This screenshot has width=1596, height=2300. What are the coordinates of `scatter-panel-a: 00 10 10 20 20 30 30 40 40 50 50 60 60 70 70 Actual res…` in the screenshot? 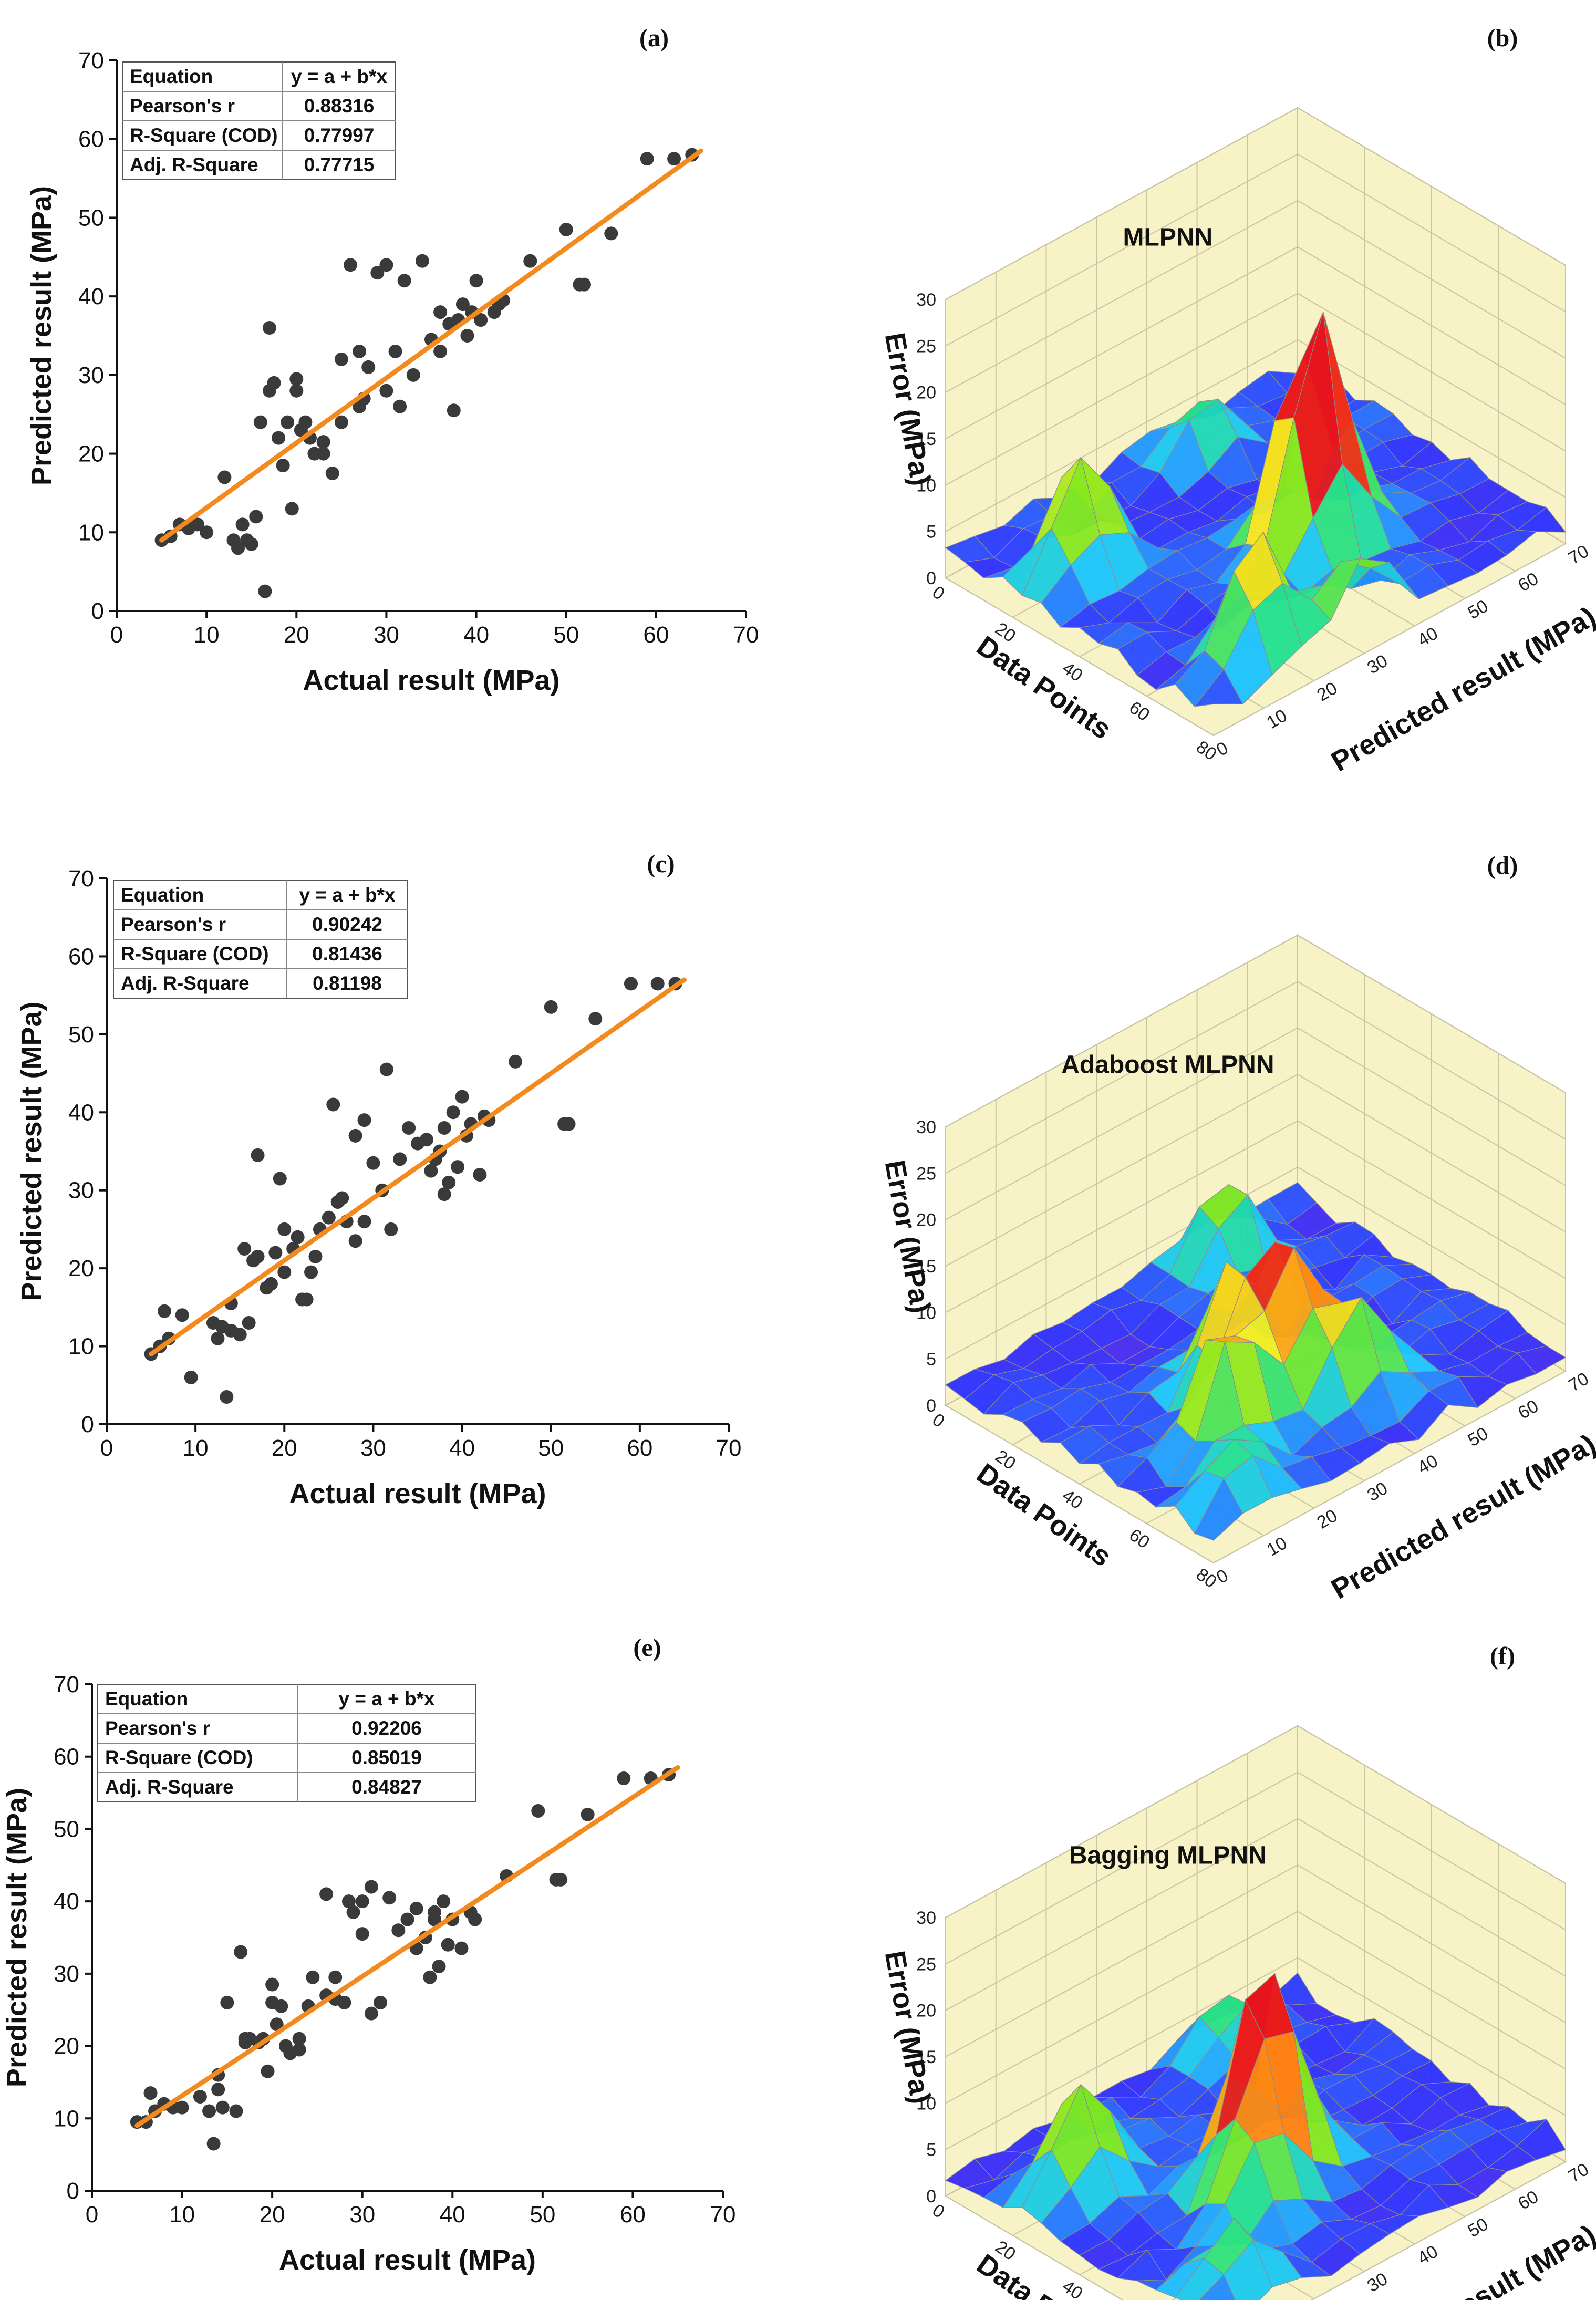 It's located at (392, 360).